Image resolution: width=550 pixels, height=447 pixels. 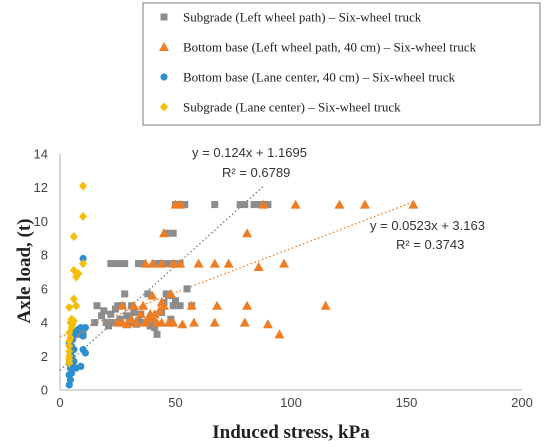 What do you see at coordinates (41, 221) in the screenshot?
I see `y-tick-label: 10` at bounding box center [41, 221].